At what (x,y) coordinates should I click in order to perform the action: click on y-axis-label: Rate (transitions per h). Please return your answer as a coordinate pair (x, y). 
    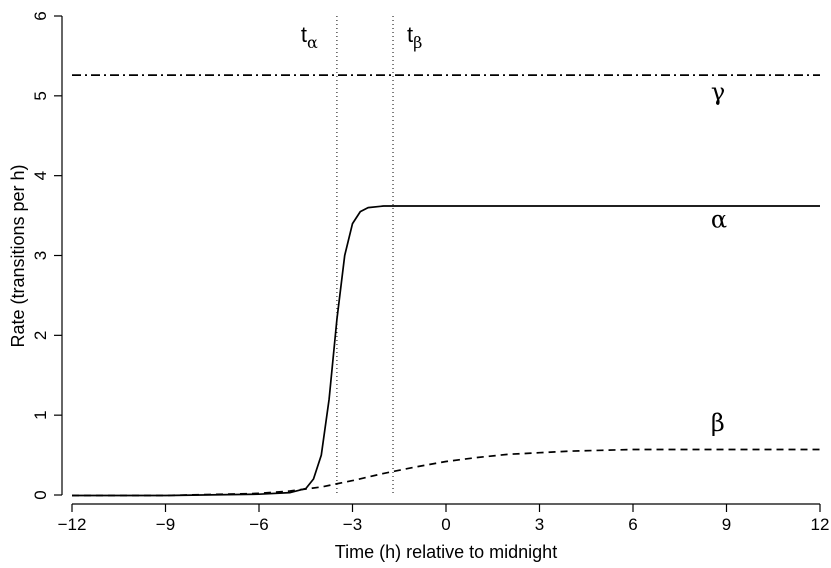
    Looking at the image, I should click on (18, 255).